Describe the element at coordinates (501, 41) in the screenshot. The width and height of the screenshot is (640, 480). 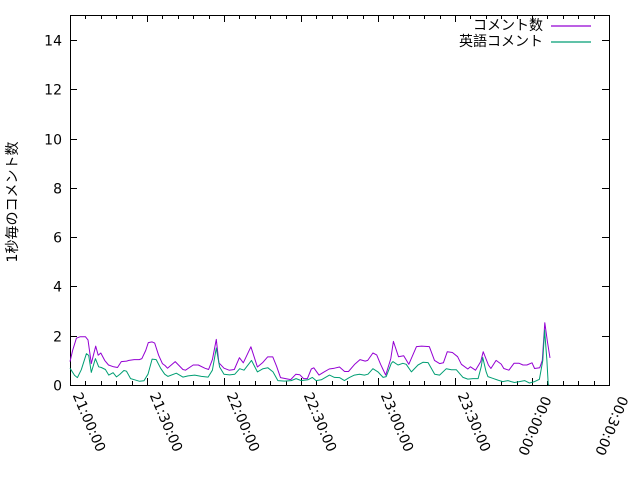
I see `legend-label: 英語コメント` at that location.